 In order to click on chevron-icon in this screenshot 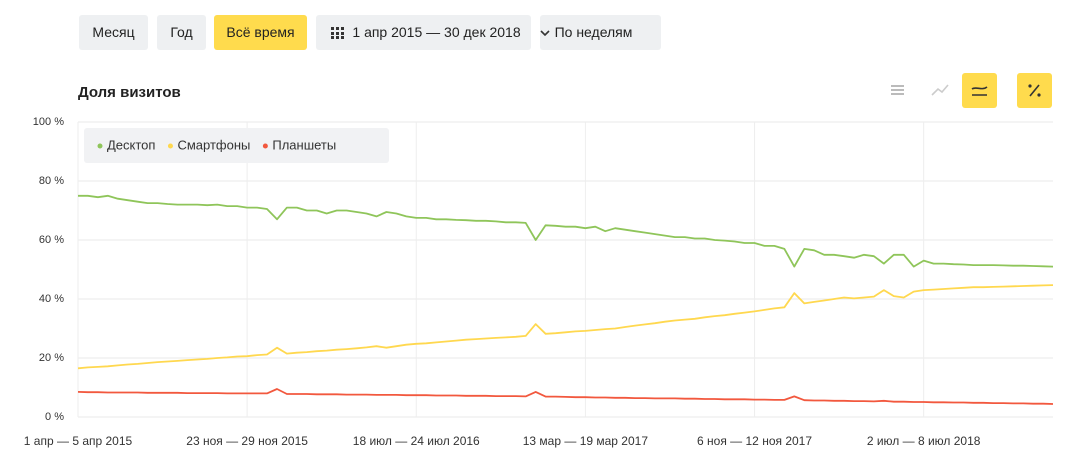, I will do `click(545, 33)`.